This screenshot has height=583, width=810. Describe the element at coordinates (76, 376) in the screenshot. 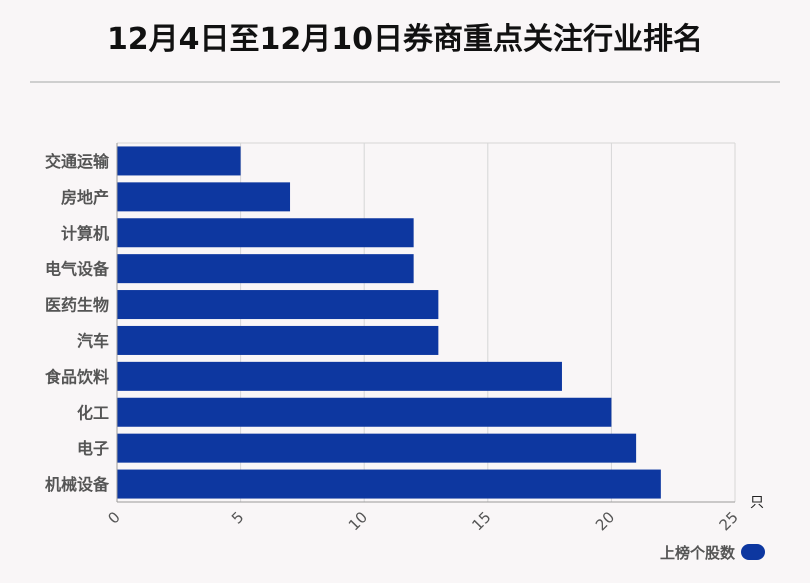

I see `y-category-label: 食品饮料` at that location.